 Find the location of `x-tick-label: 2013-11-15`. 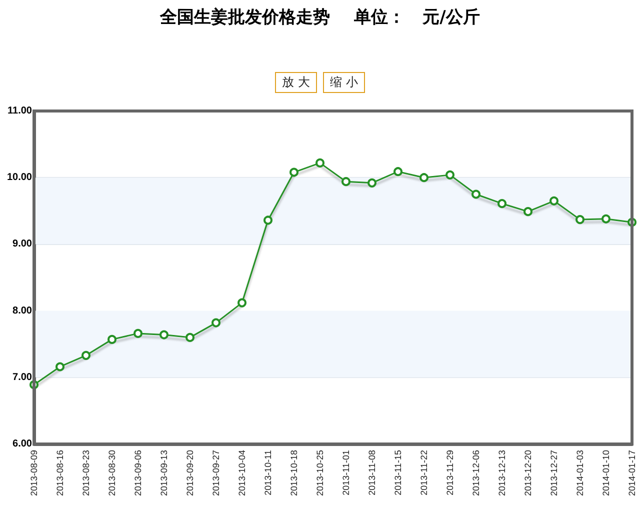

x-tick-label: 2013-11-15 is located at coordinates (398, 473).